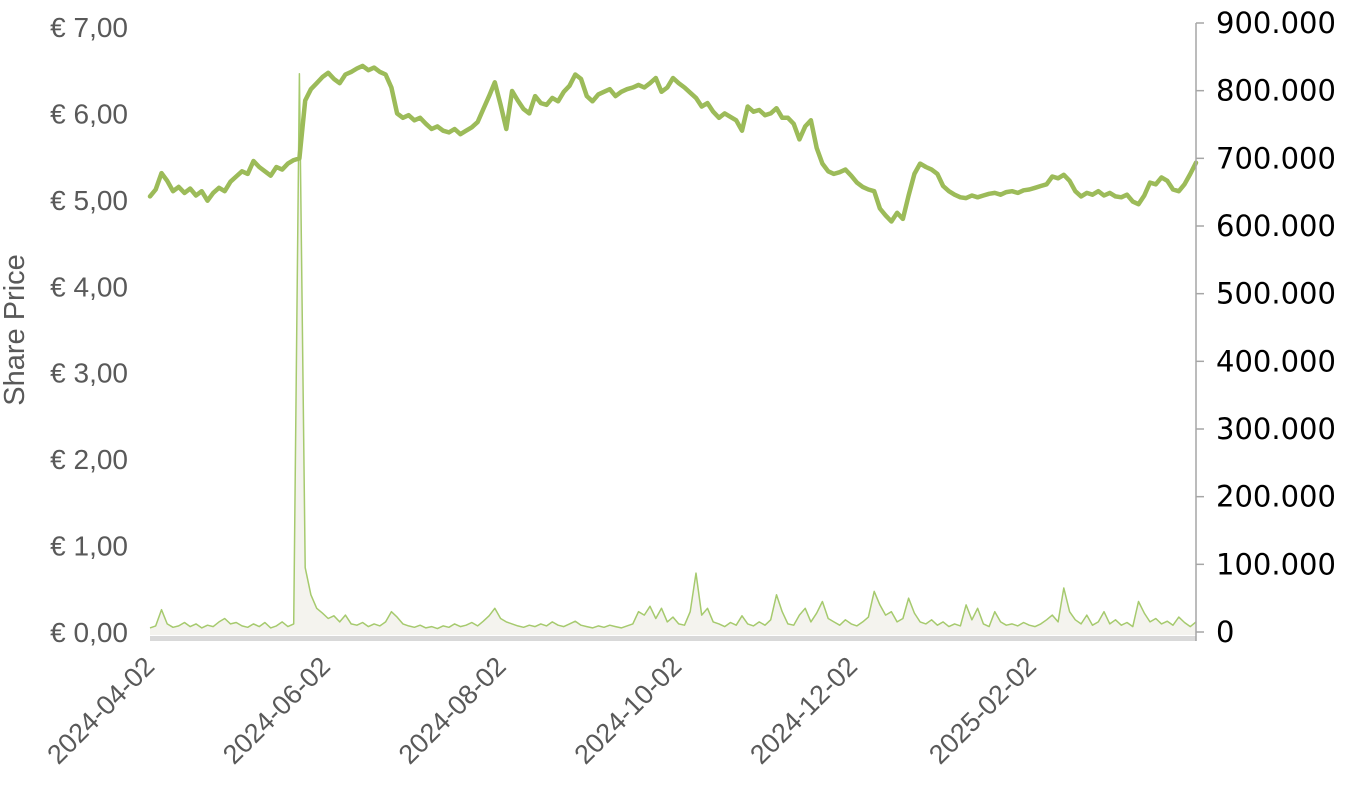 The image size is (1349, 792). What do you see at coordinates (15, 330) in the screenshot?
I see `left-axis-title: Share Price` at bounding box center [15, 330].